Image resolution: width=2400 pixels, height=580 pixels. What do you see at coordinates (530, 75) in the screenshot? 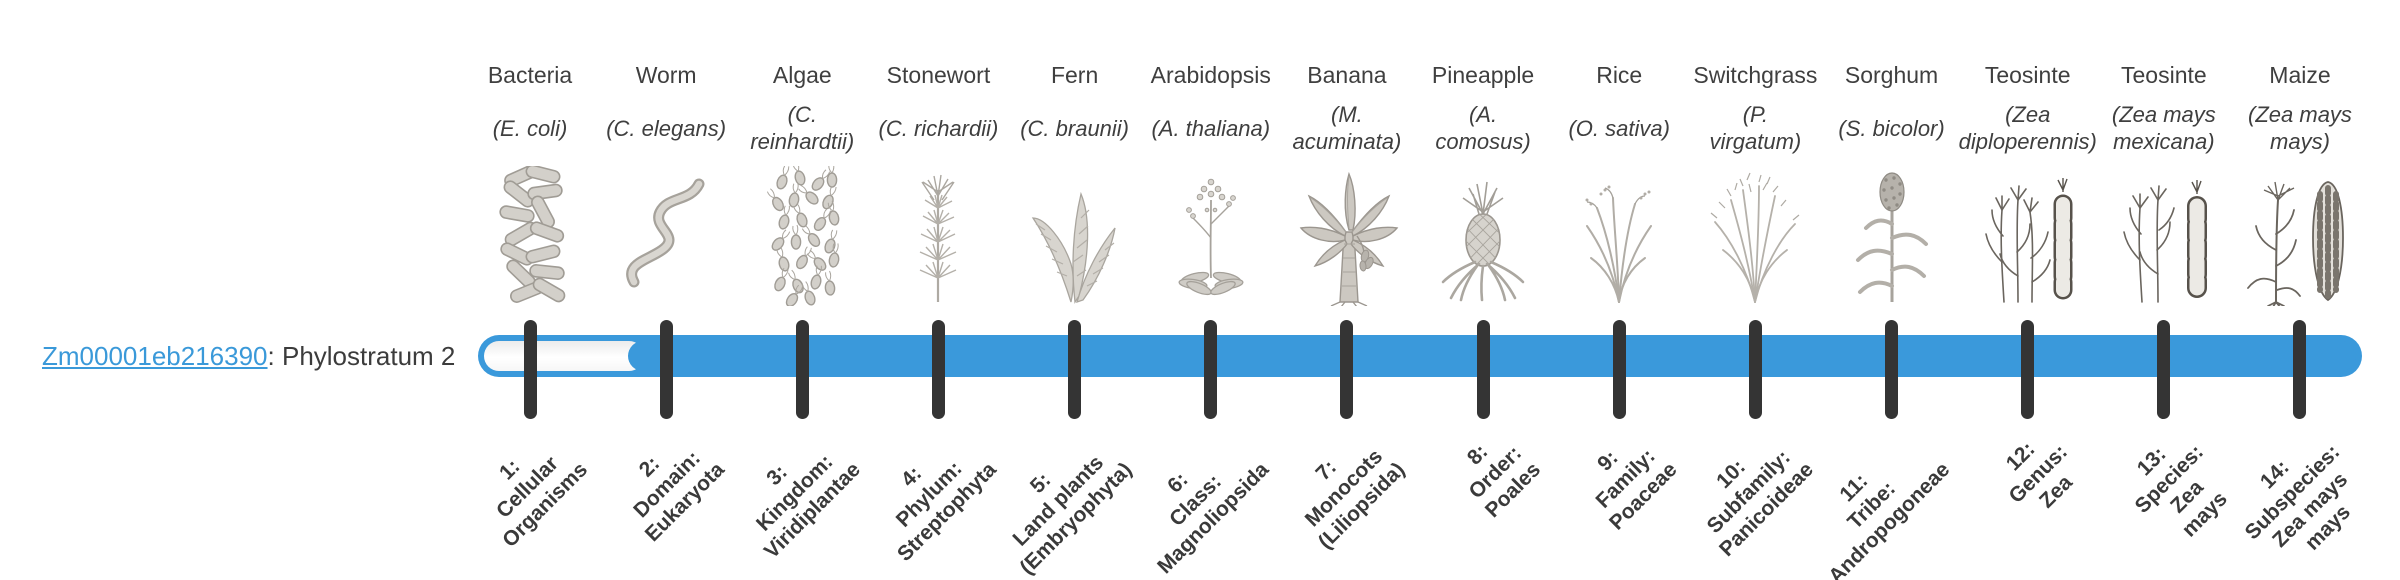
I see `organism-name: Bacteria` at bounding box center [530, 75].